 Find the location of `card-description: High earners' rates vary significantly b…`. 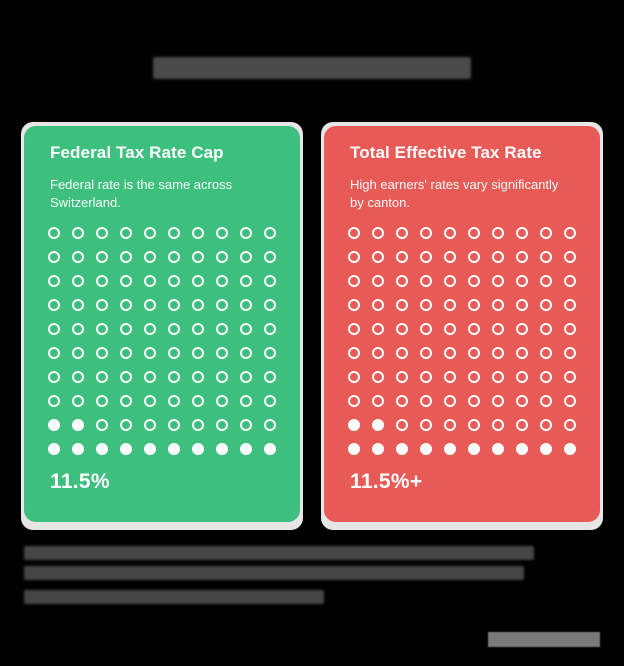

card-description: High earners' rates vary significantly b… is located at coordinates (454, 193).